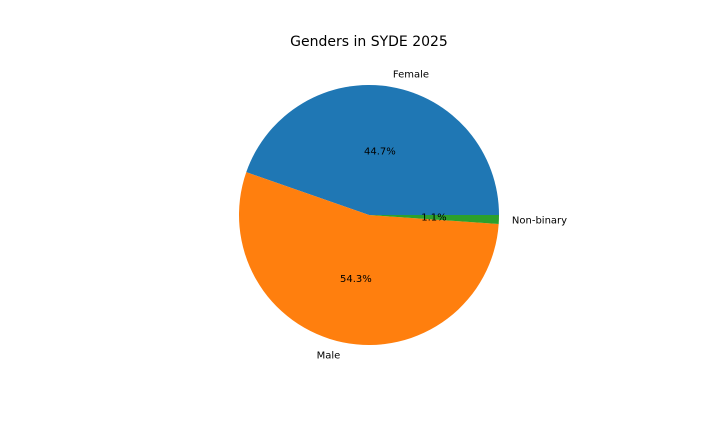 This screenshot has height=432, width=720. I want to click on slice-pct-non-binary: 1.1%, so click(433, 218).